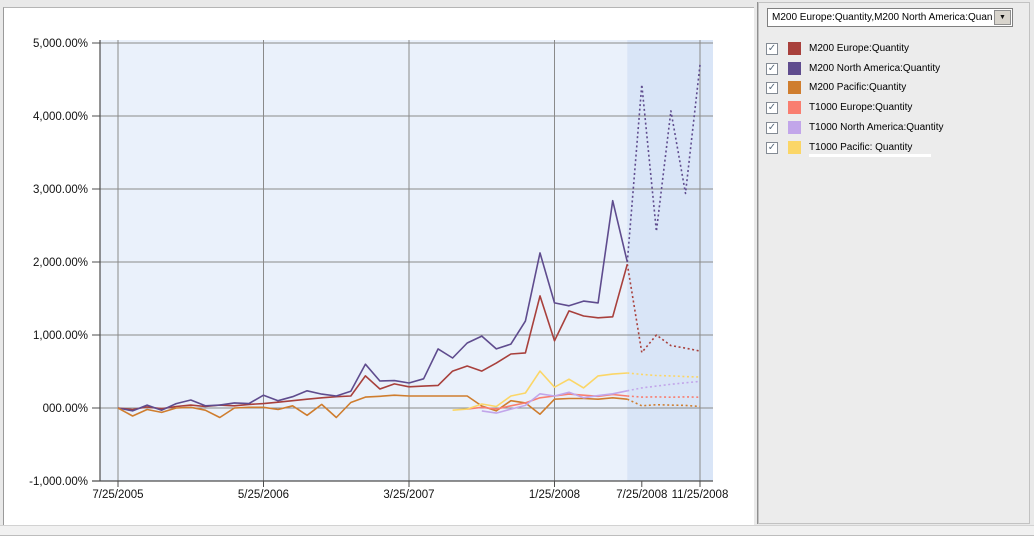 Image resolution: width=1034 pixels, height=536 pixels. Describe the element at coordinates (870, 155) in the screenshot. I see `legend-highlight` at that location.